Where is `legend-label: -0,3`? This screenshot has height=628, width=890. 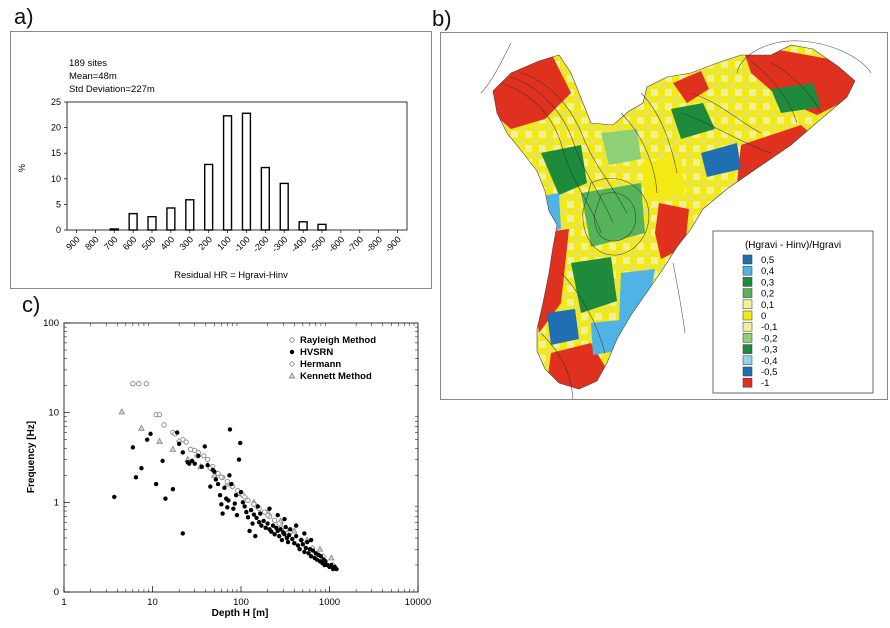
legend-label: -0,3 is located at coordinates (769, 350).